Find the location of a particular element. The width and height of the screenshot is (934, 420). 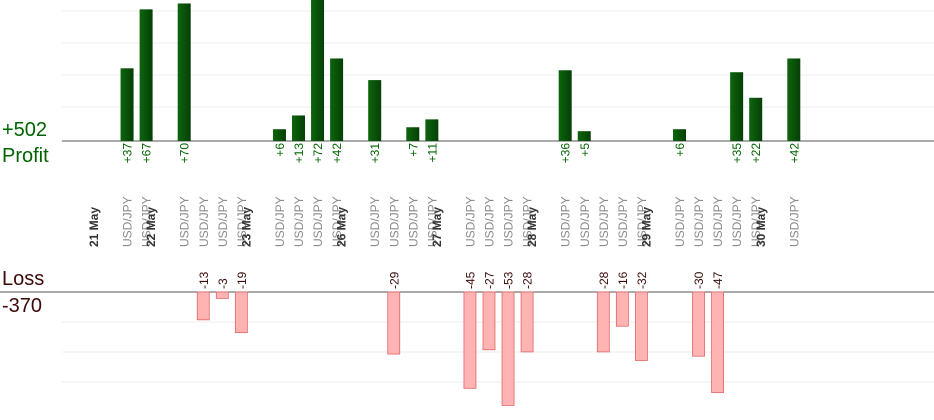

profit-value-label: +70 is located at coordinates (185, 153).